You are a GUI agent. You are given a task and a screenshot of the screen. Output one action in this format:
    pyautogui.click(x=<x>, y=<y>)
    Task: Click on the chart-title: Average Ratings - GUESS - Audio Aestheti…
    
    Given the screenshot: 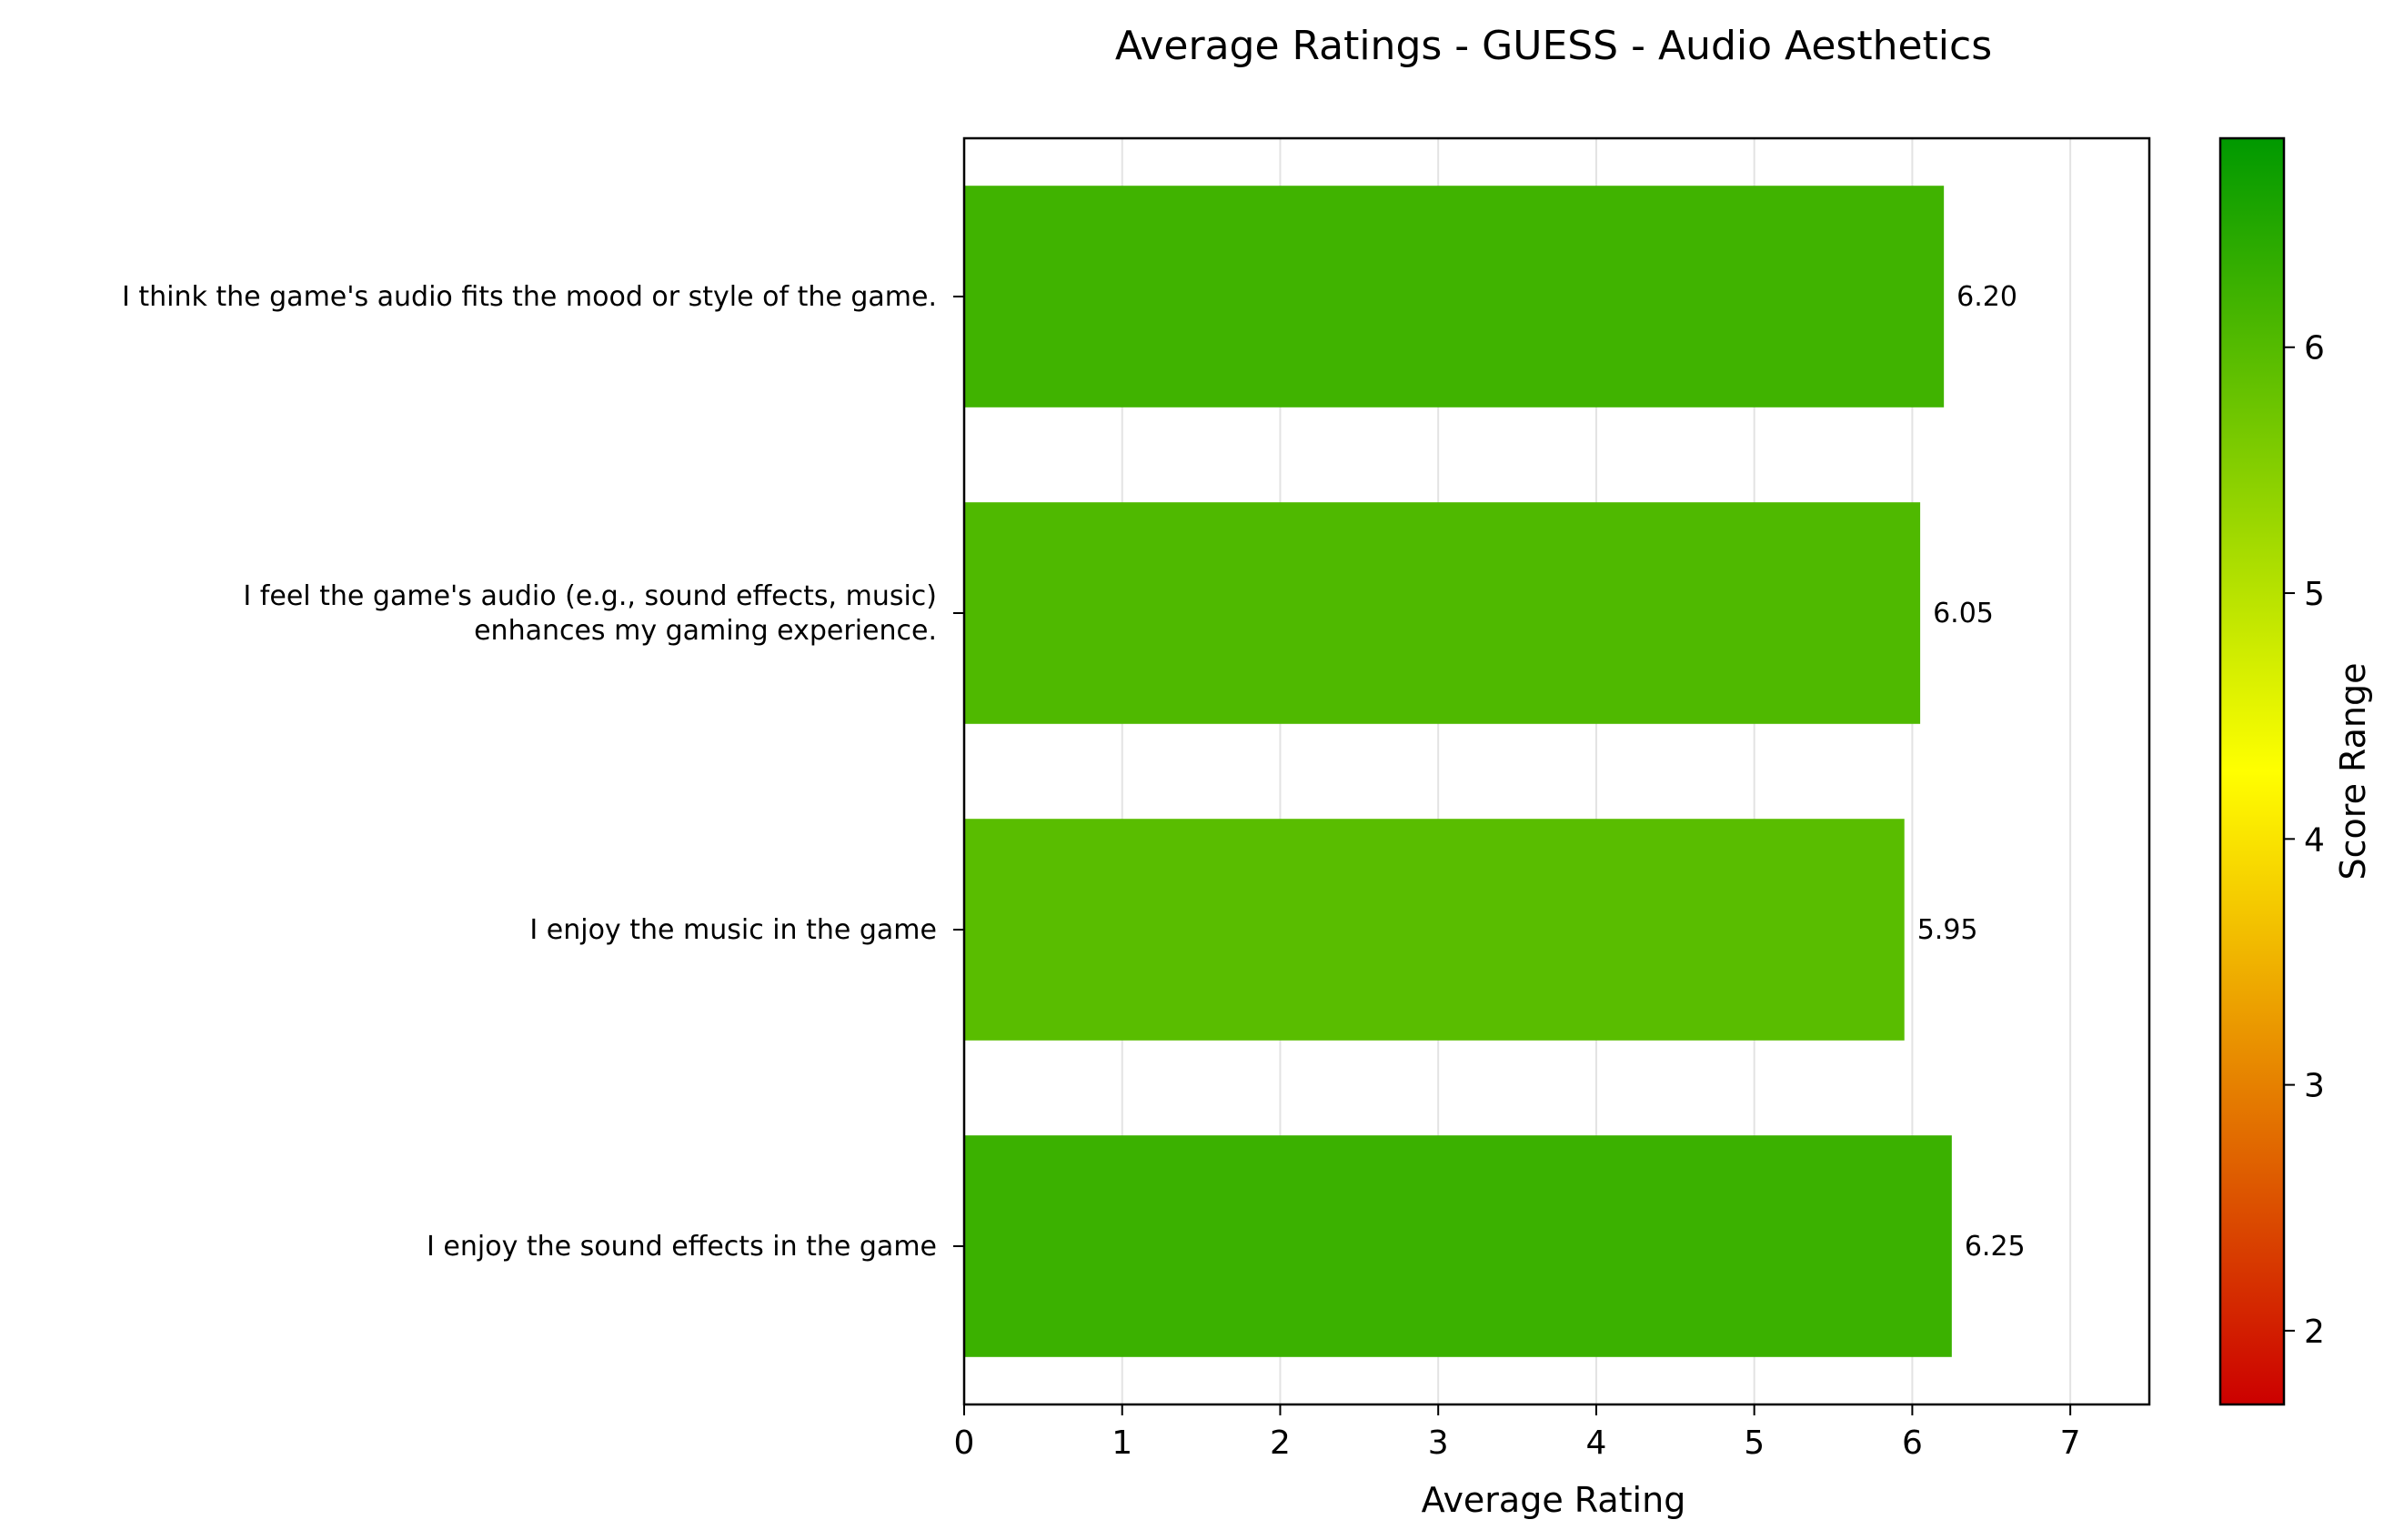 What is the action you would take?
    pyautogui.click(x=1553, y=46)
    